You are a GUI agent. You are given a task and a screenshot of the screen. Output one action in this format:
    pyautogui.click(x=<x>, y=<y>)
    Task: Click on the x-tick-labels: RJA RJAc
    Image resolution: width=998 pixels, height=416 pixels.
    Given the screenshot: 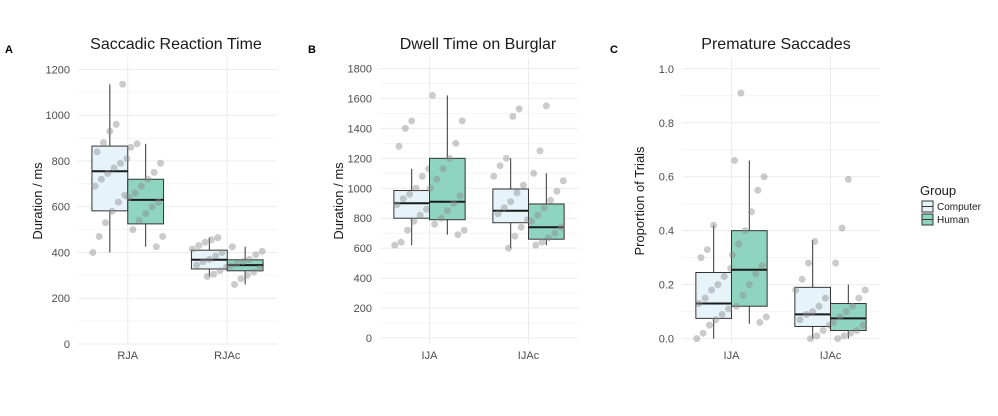 What is the action you would take?
    pyautogui.click(x=179, y=356)
    